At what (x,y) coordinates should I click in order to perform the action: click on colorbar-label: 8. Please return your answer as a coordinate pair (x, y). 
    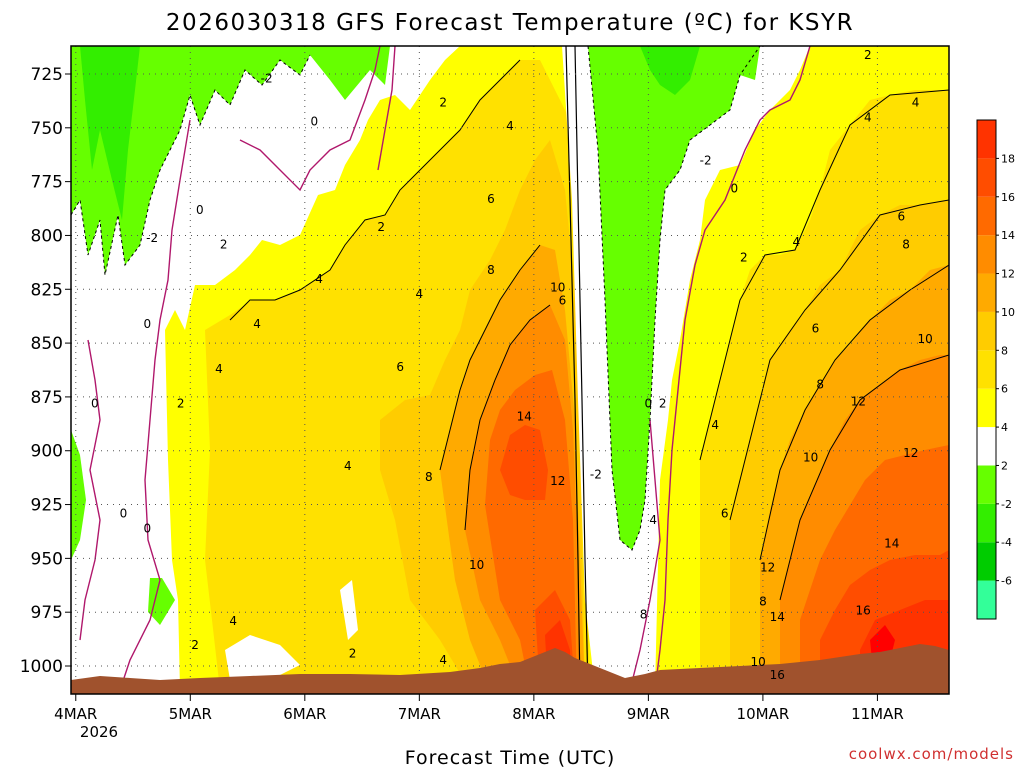
    Looking at the image, I should click on (1004, 350).